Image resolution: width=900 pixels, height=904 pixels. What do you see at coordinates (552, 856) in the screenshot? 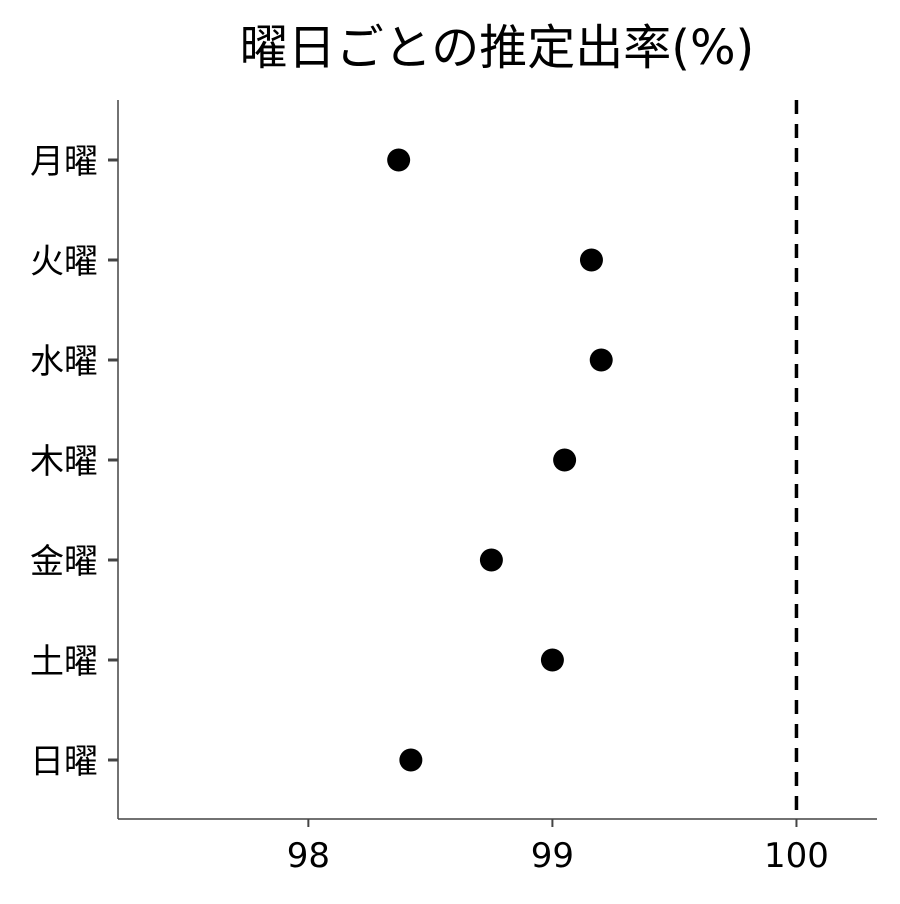
I see `x-tick-label: 99` at bounding box center [552, 856].